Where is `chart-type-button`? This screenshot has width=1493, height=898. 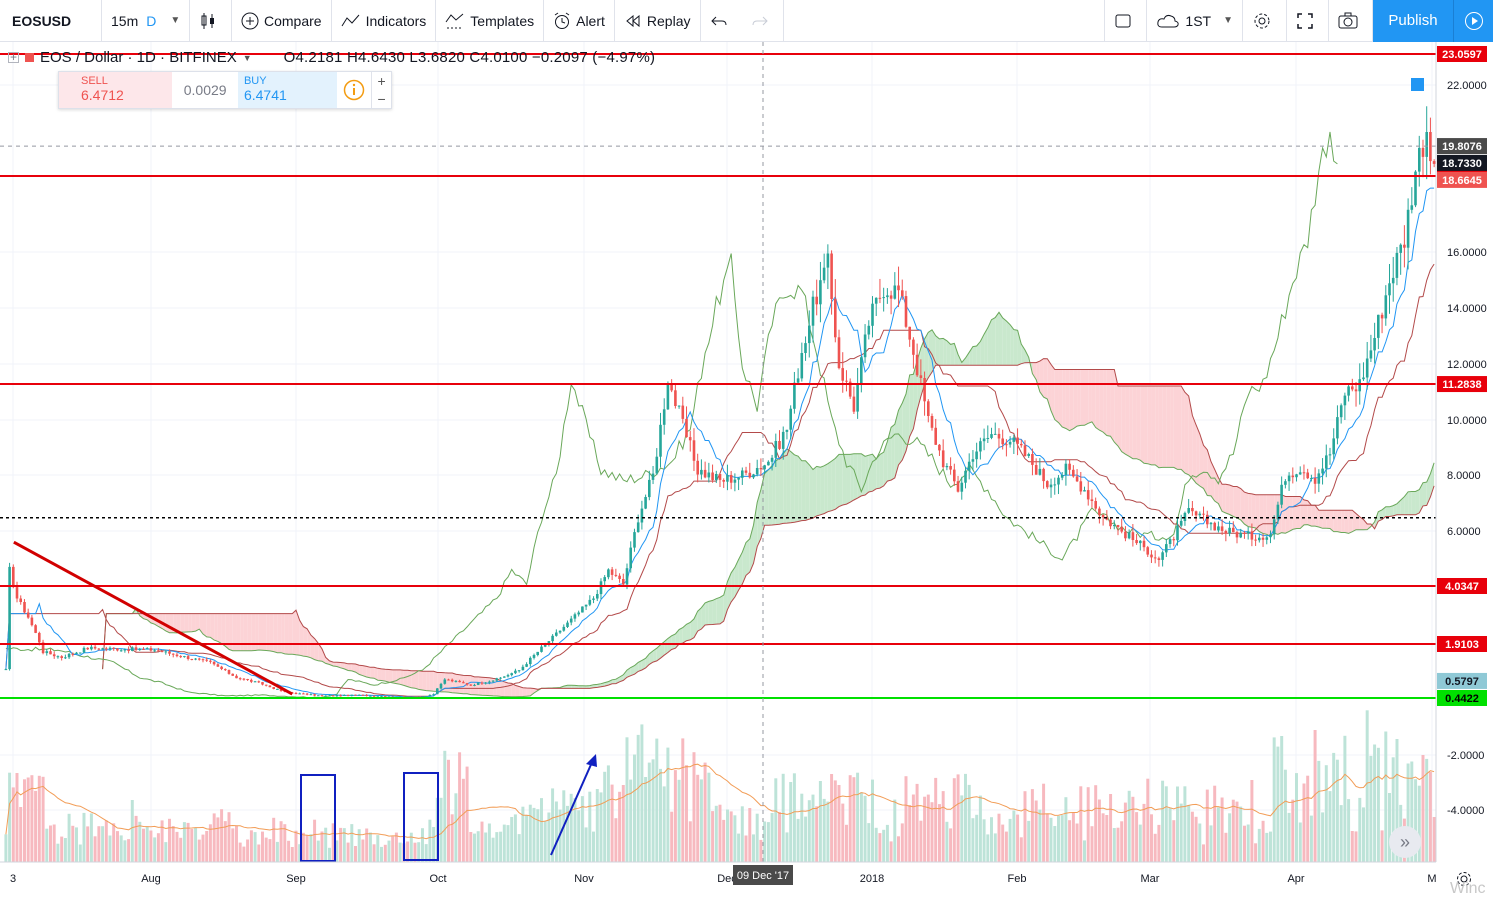 chart-type-button is located at coordinates (211, 21).